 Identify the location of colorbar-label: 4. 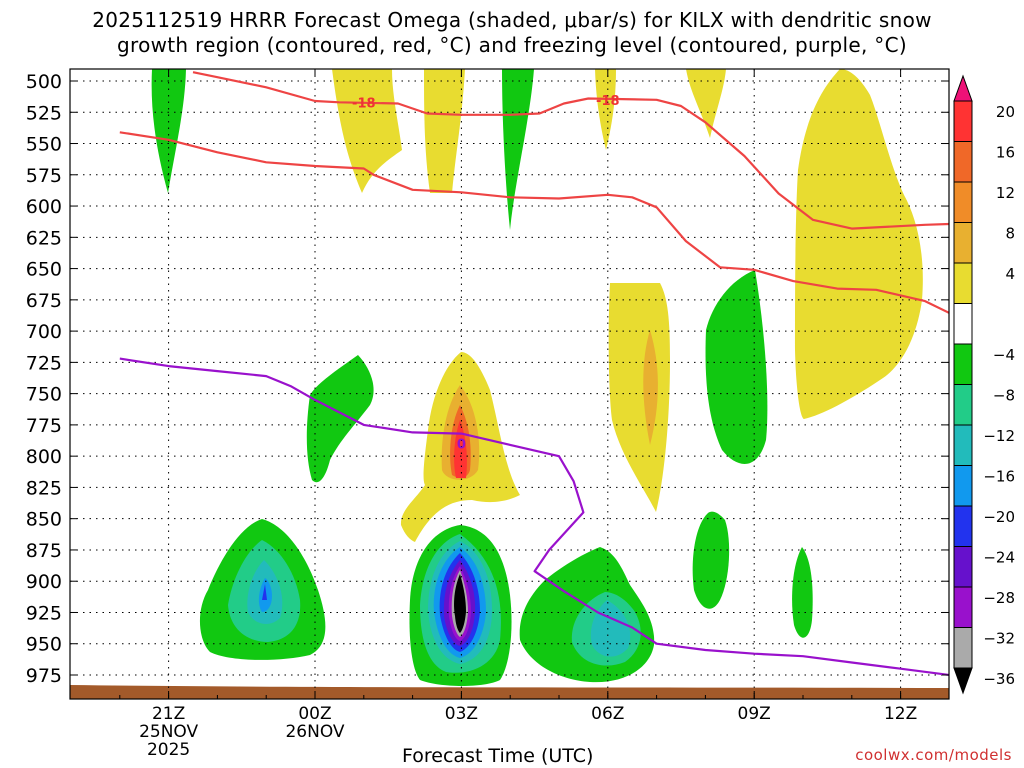
(1010, 274).